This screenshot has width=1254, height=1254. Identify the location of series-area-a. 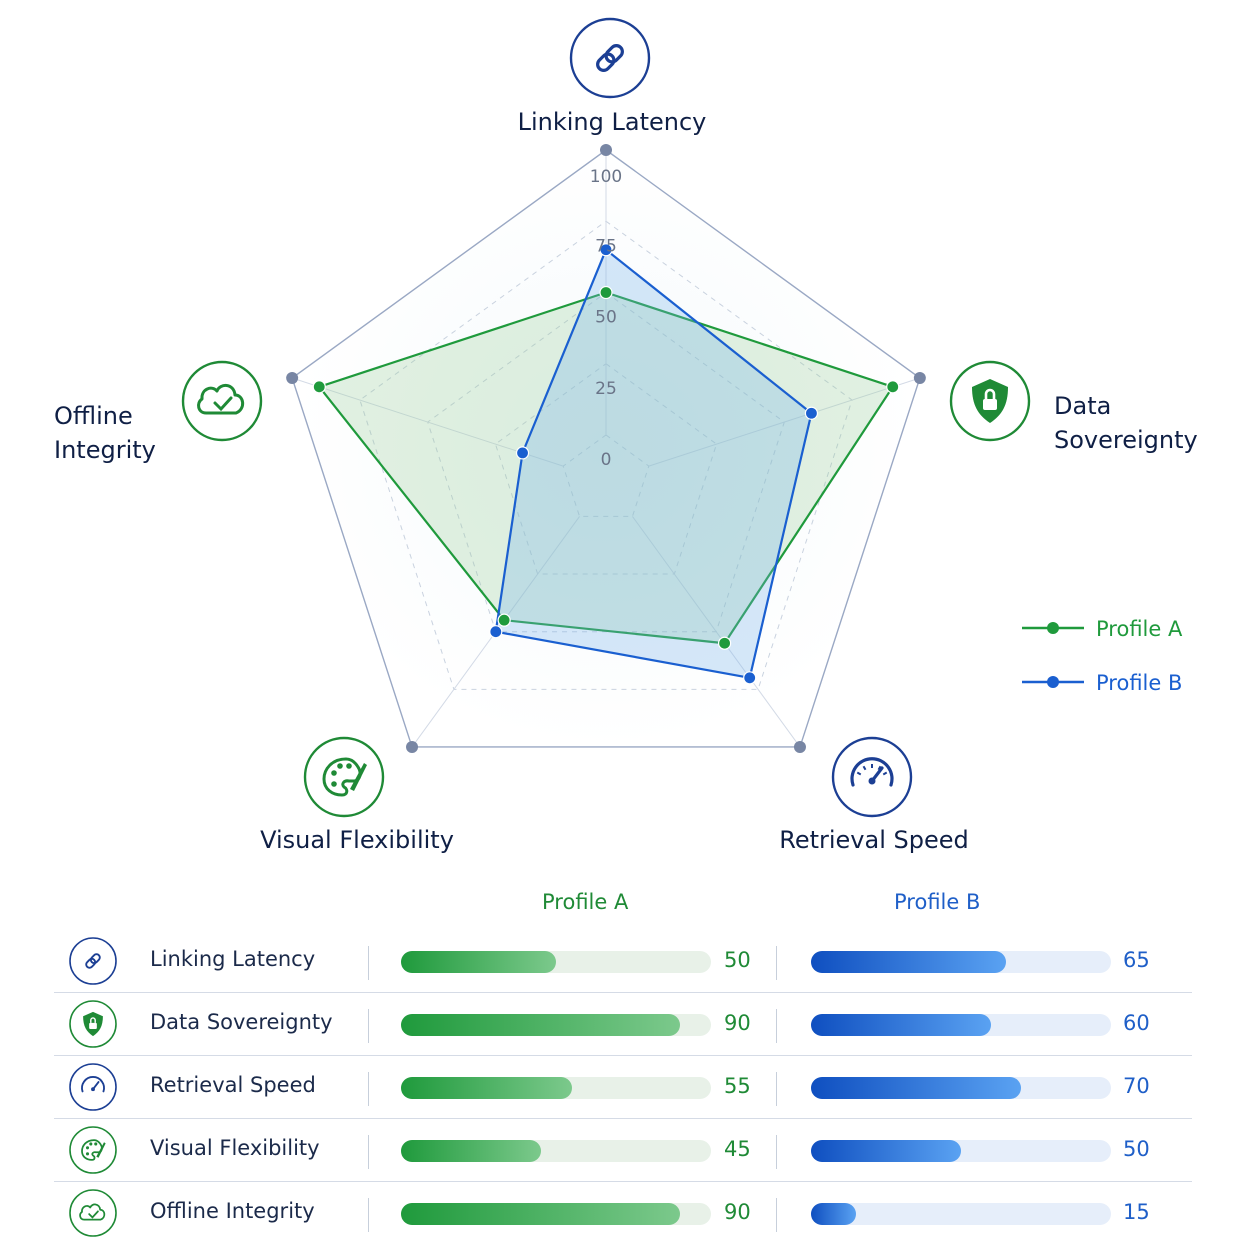
(606, 468).